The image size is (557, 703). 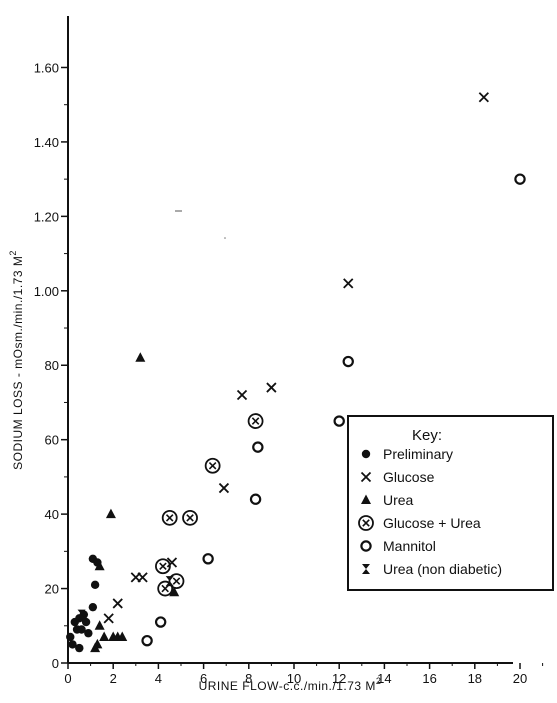 I want to click on legend-entry: Urea (non diabetic), so click(x=432, y=569).